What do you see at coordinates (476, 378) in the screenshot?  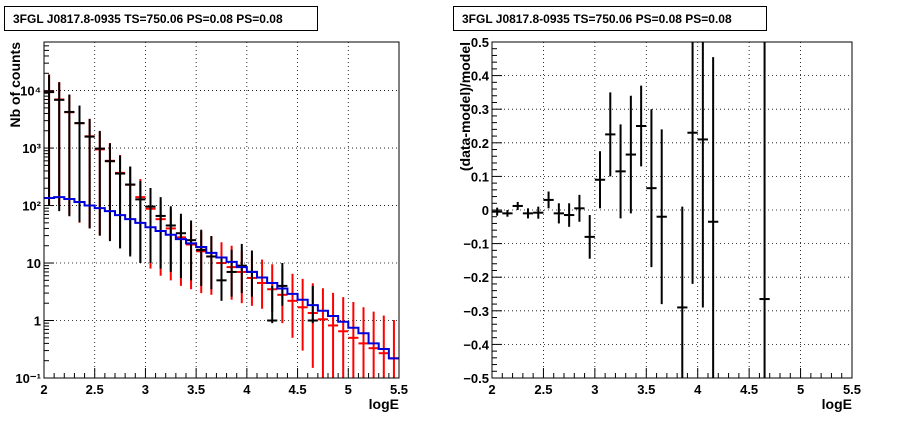 I see `y-tick-label: −0.5` at bounding box center [476, 378].